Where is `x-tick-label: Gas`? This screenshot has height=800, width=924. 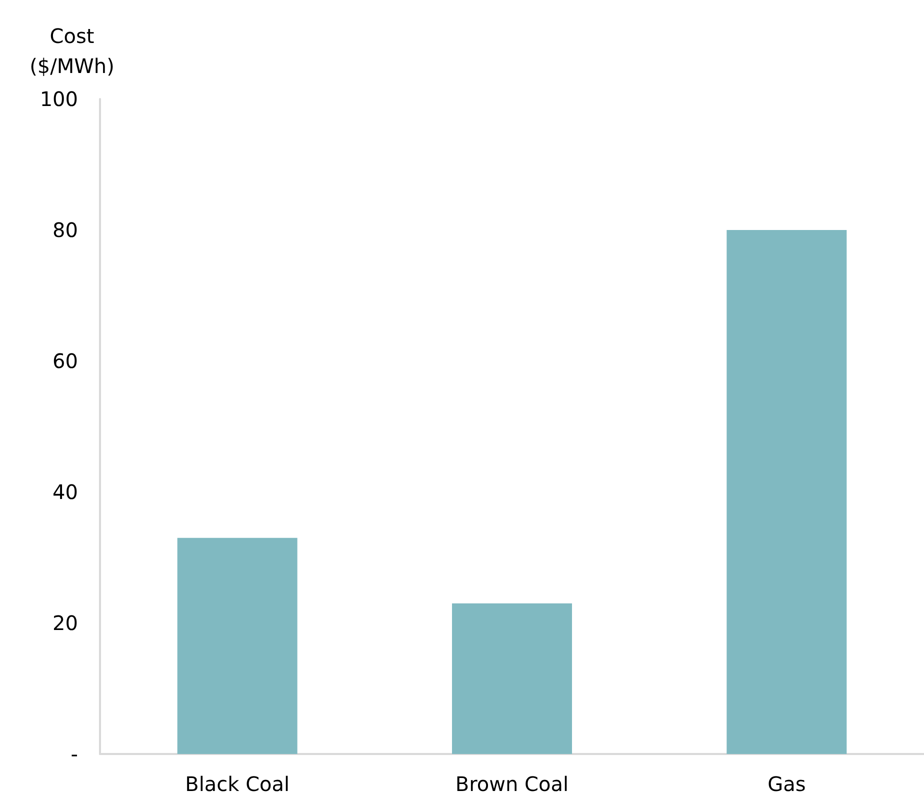
x-tick-label: Gas is located at coordinates (787, 784).